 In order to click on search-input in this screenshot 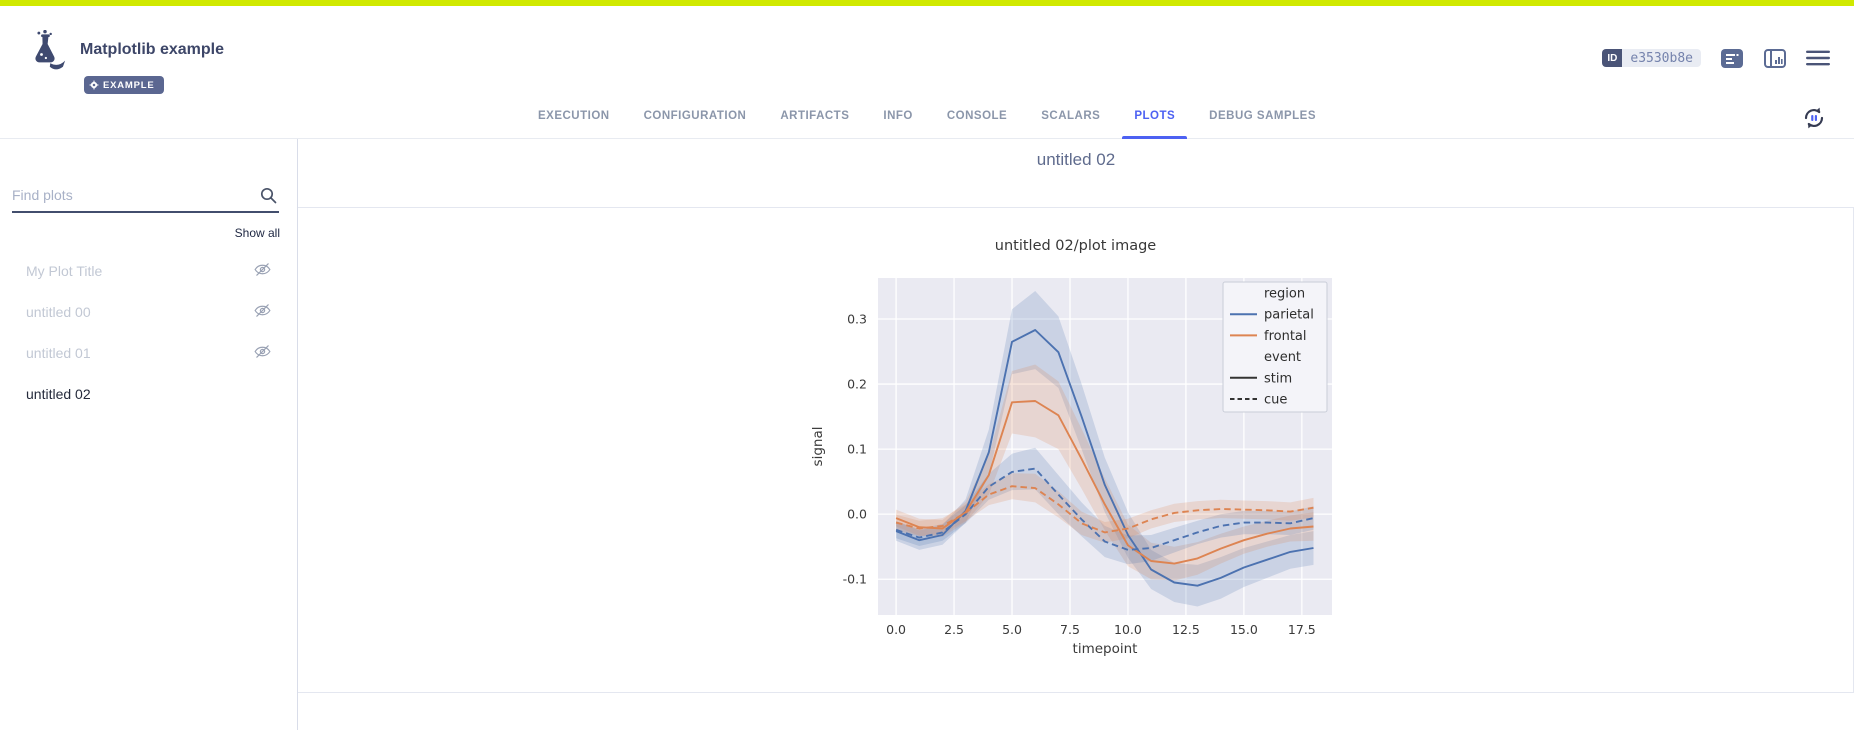, I will do `click(145, 195)`.